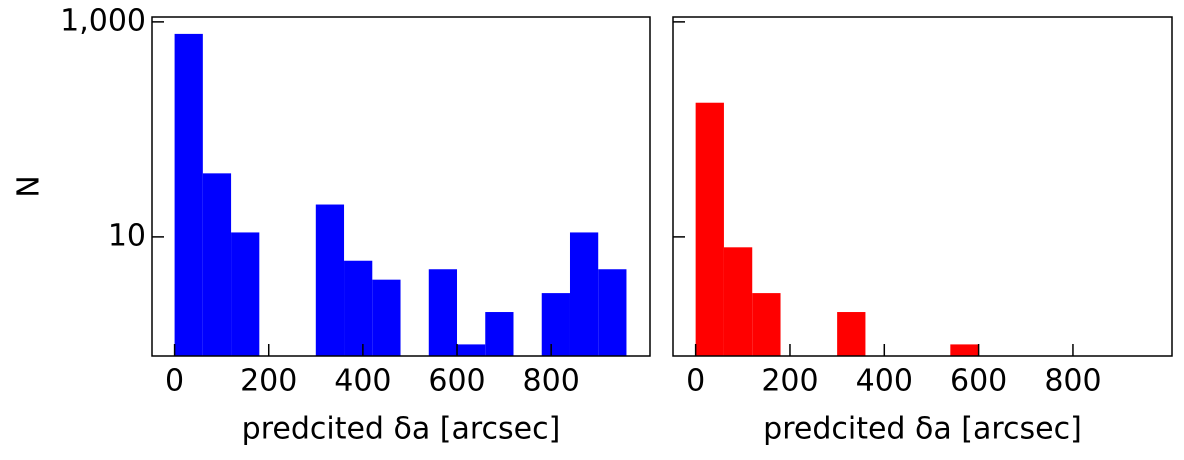  I want to click on y-tick-label: 10, so click(127, 235).